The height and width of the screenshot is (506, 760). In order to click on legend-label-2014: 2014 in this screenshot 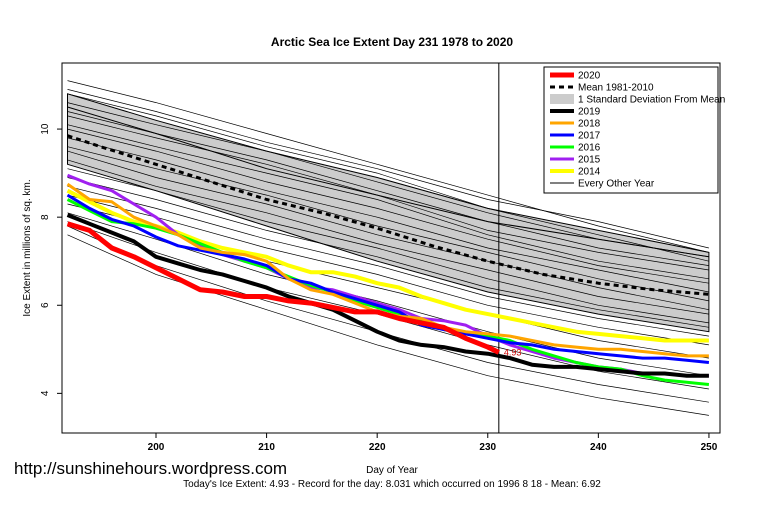, I will do `click(589, 172)`.